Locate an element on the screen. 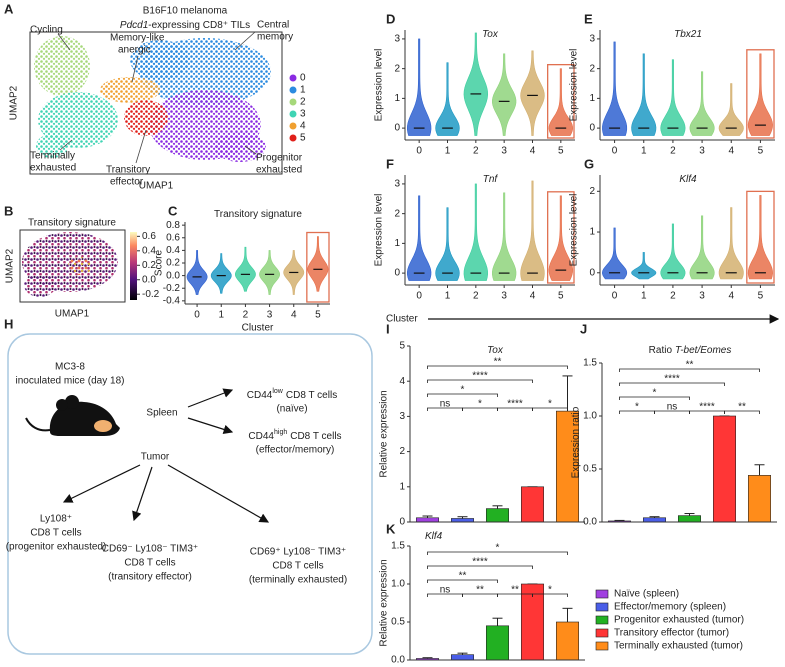  population-note: (progenitor exhausted) is located at coordinates (56, 547).